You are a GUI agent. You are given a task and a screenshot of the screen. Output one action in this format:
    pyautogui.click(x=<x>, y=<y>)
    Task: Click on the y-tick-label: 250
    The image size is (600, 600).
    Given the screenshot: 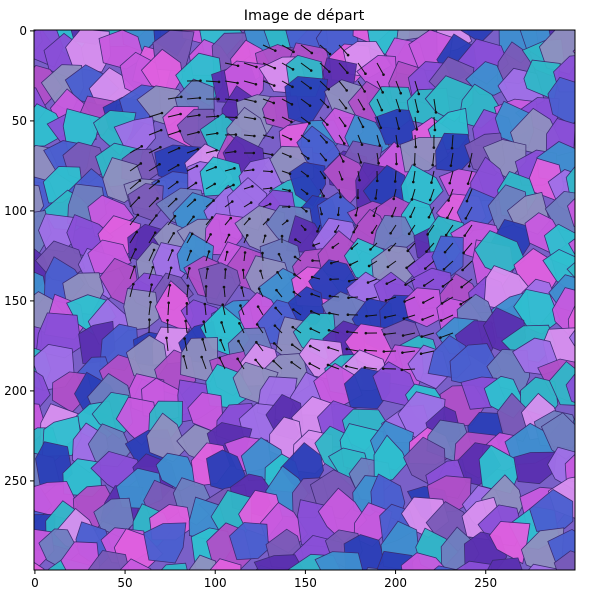 What is the action you would take?
    pyautogui.click(x=15, y=481)
    